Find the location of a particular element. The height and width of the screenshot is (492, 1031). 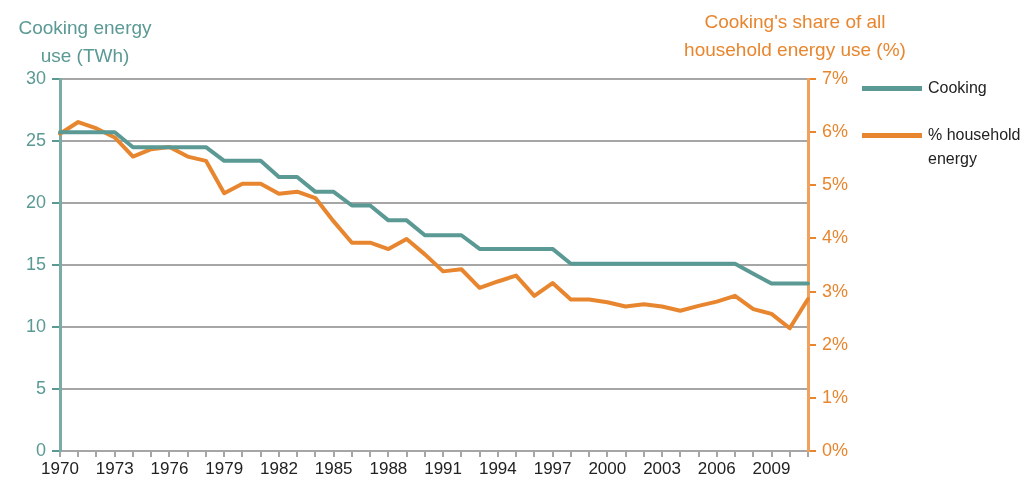

legend-label: Cooking is located at coordinates (958, 88).